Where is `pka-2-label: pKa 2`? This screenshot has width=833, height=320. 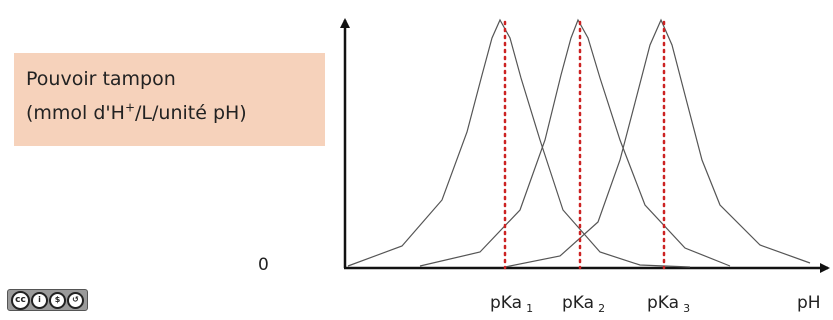 pka-2-label: pKa 2 is located at coordinates (583, 304).